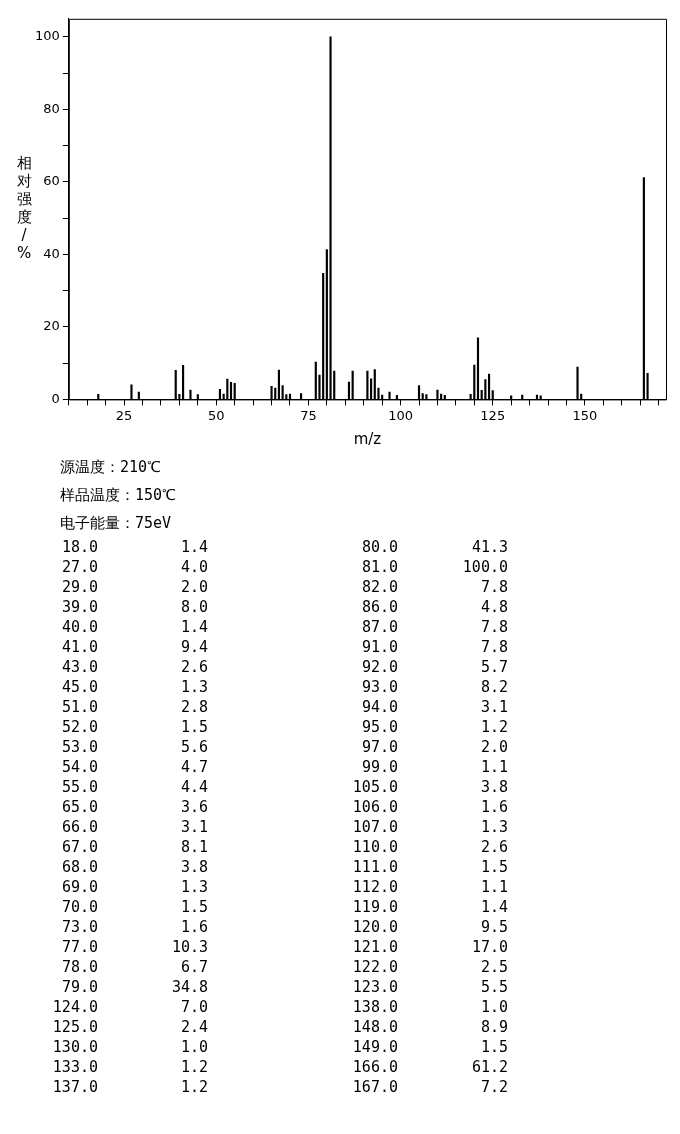 This screenshot has width=680, height=1134. Describe the element at coordinates (79, 827) in the screenshot. I see `category-label: 66.0` at that location.